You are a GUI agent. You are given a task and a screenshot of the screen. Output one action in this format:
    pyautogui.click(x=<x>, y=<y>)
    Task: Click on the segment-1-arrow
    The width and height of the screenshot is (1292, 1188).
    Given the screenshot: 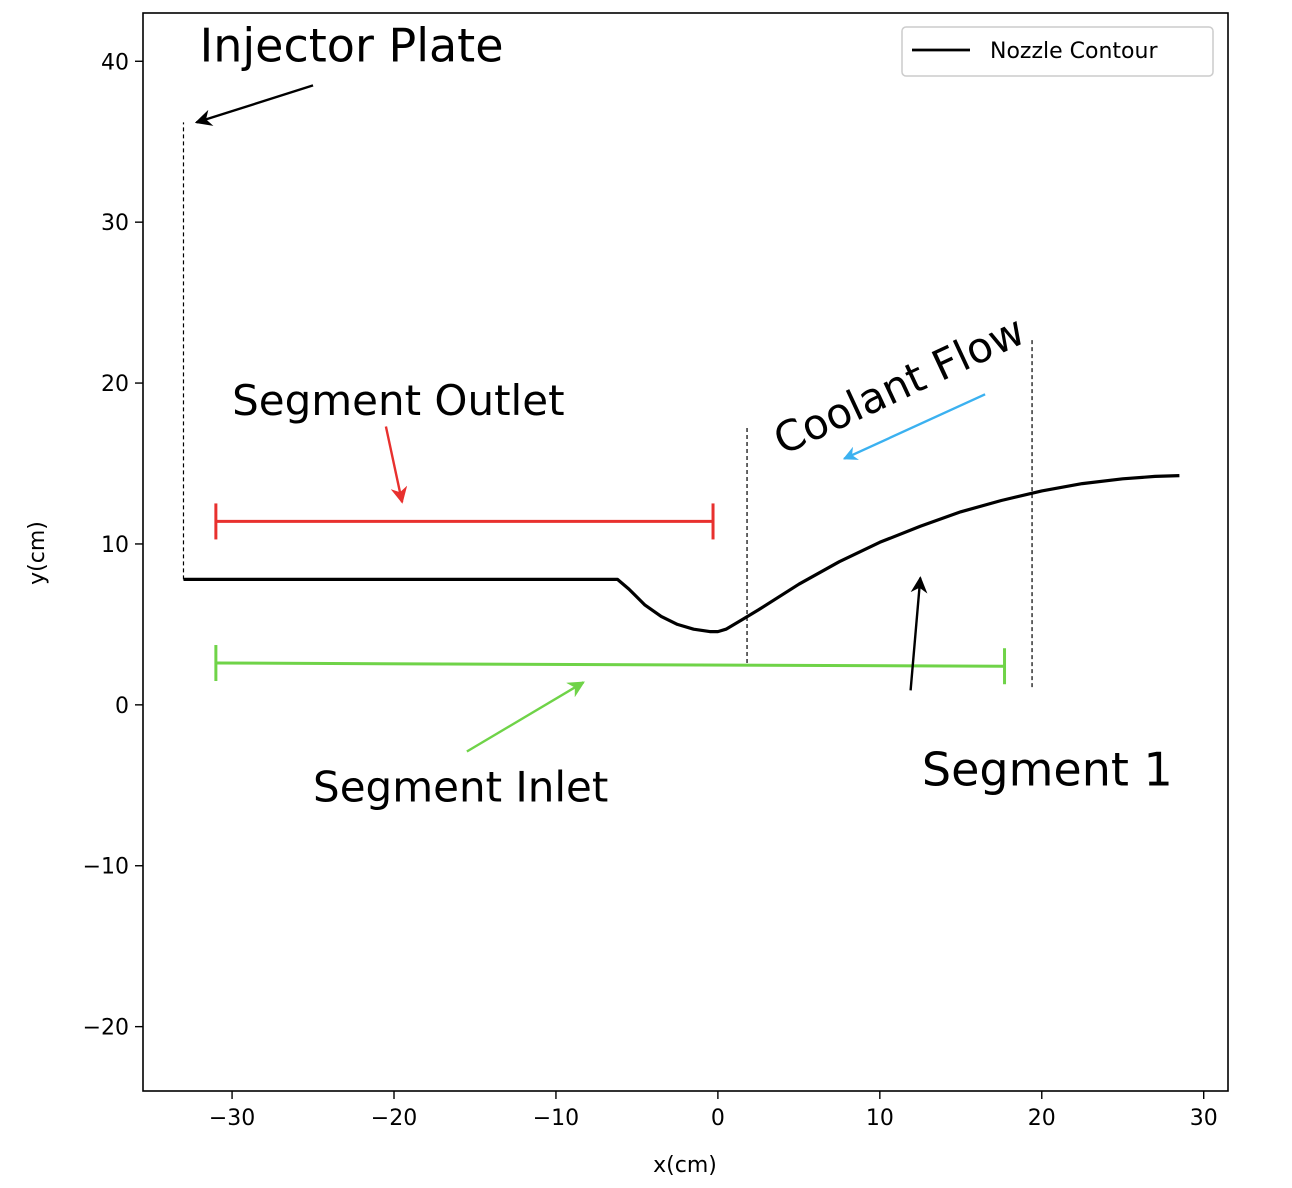 What is the action you would take?
    pyautogui.click(x=918, y=633)
    